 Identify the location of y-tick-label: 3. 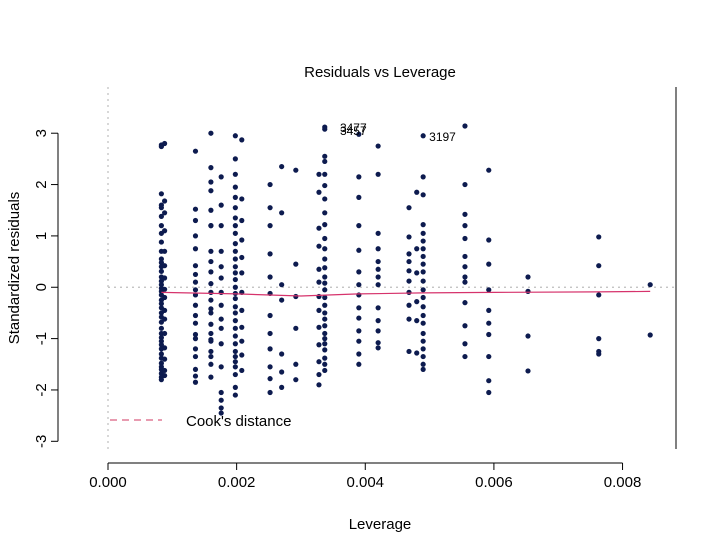
(41, 133).